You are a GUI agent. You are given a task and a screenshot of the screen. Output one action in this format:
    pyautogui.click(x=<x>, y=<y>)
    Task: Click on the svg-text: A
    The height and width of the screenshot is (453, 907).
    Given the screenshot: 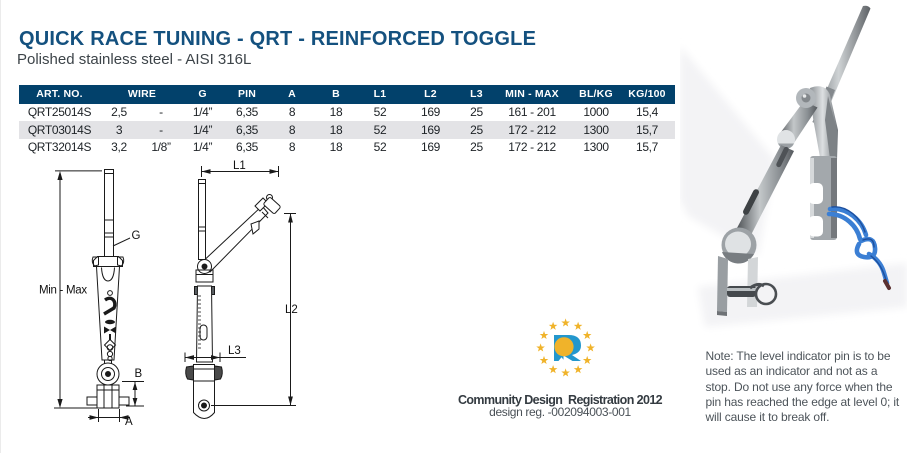 What is the action you would take?
    pyautogui.click(x=129, y=422)
    